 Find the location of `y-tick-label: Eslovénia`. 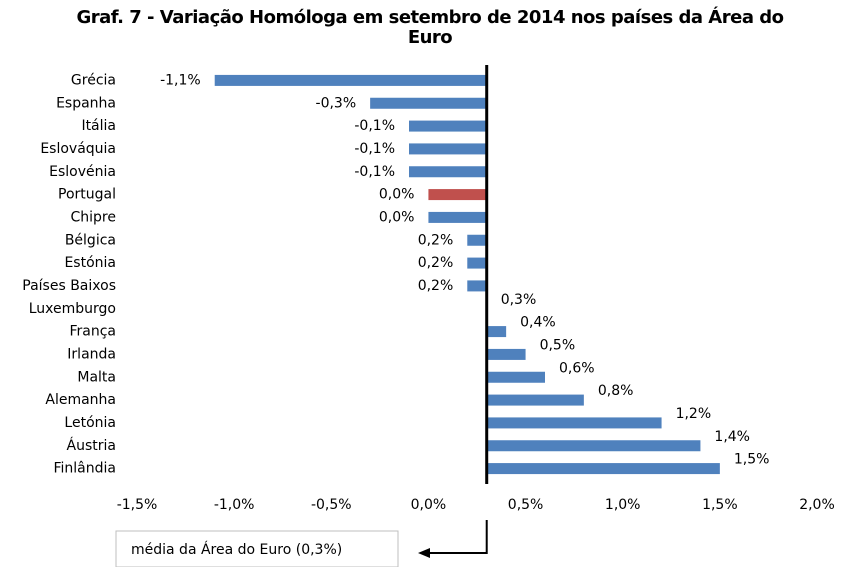

y-tick-label: Eslovénia is located at coordinates (82, 172).